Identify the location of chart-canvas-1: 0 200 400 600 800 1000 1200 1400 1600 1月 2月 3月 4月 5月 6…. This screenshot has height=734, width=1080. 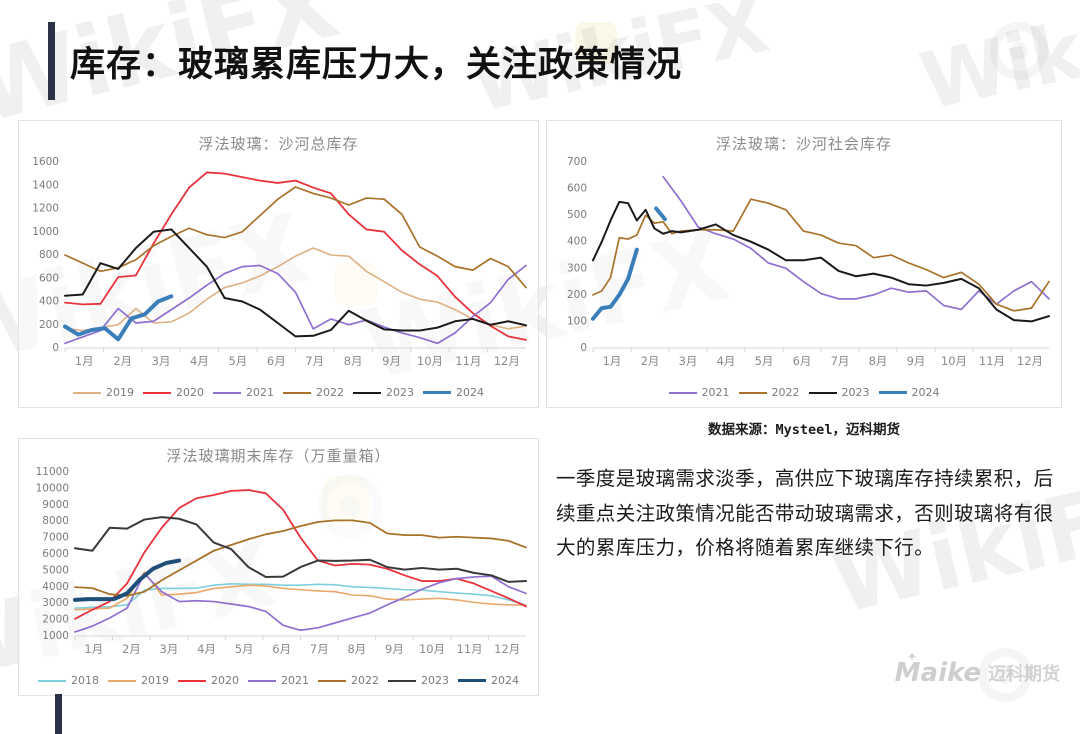
(278, 264).